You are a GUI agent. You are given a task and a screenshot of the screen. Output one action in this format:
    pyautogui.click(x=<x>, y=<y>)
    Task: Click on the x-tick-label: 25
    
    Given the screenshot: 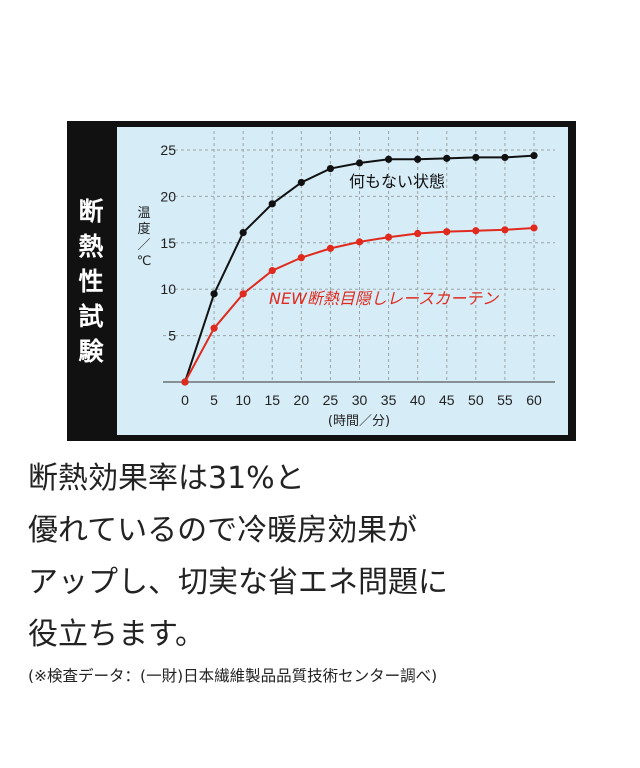 What is the action you would take?
    pyautogui.click(x=331, y=400)
    